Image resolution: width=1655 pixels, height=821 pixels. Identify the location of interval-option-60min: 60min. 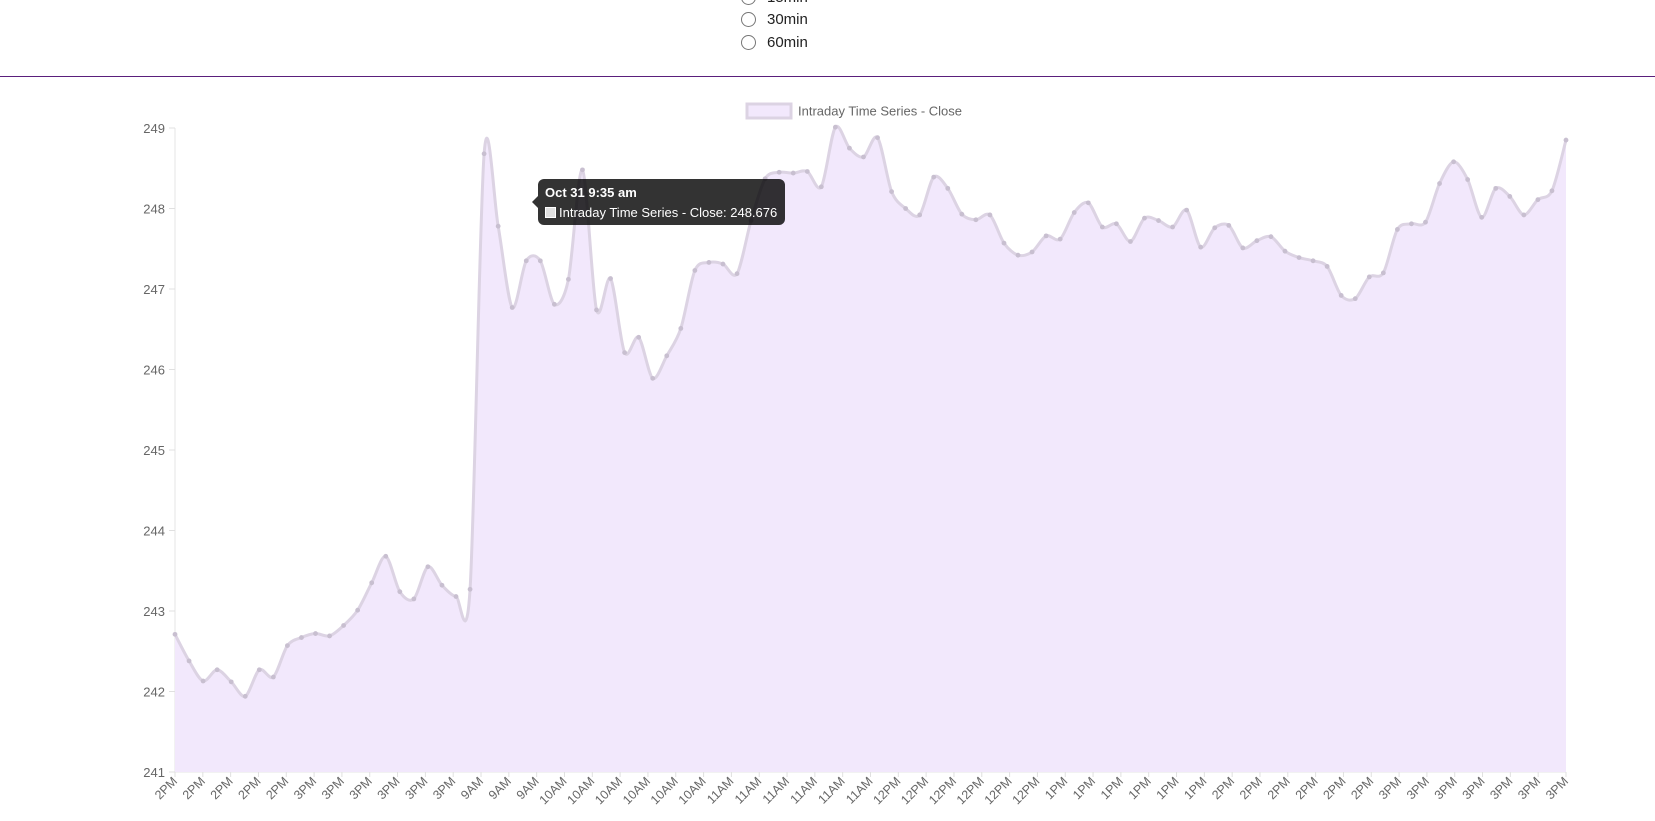
(774, 42).